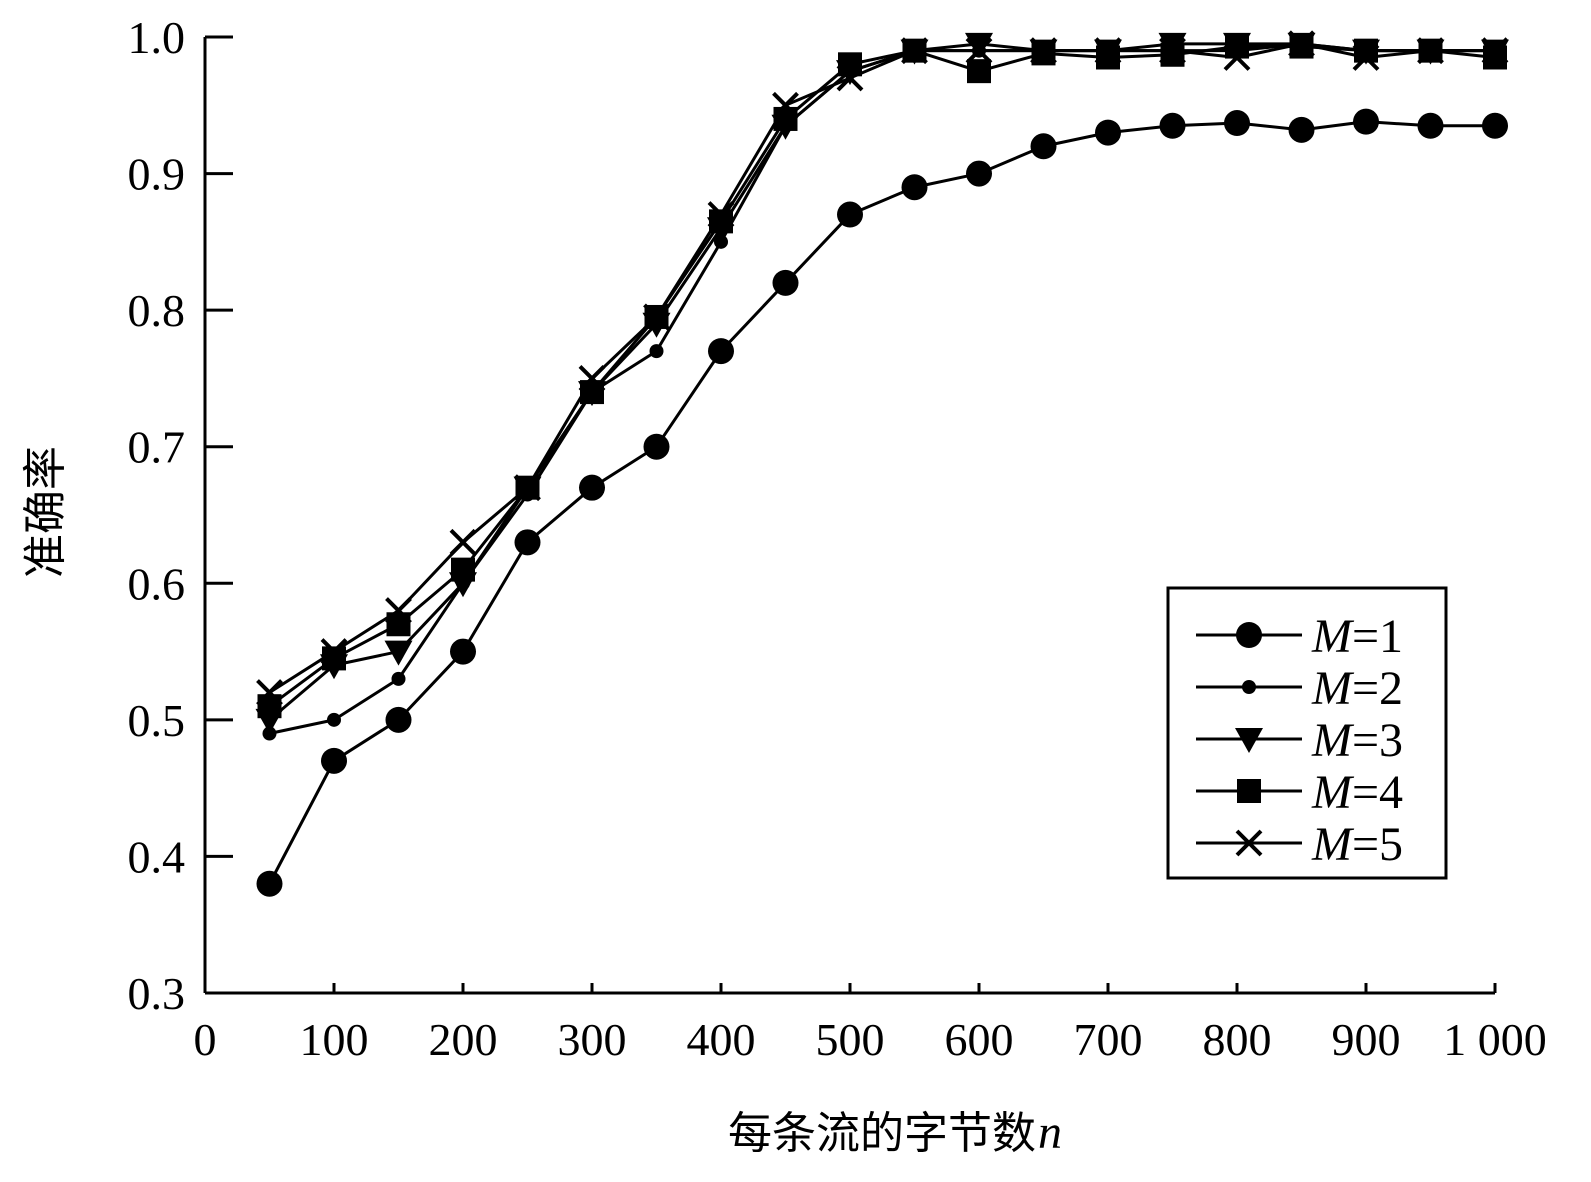 This screenshot has width=1591, height=1182. I want to click on legend: M=1M=2M=3M=4M=5, so click(1307, 733).